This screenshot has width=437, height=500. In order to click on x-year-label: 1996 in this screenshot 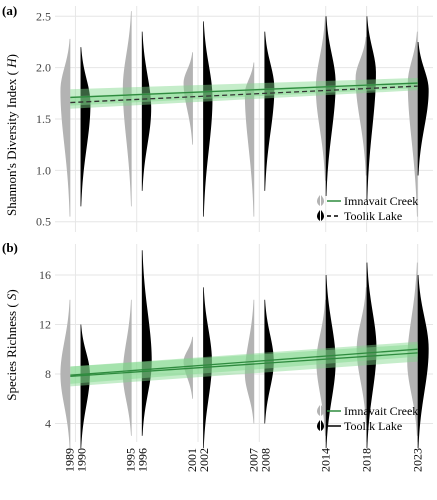, I will do `click(143, 460)`.